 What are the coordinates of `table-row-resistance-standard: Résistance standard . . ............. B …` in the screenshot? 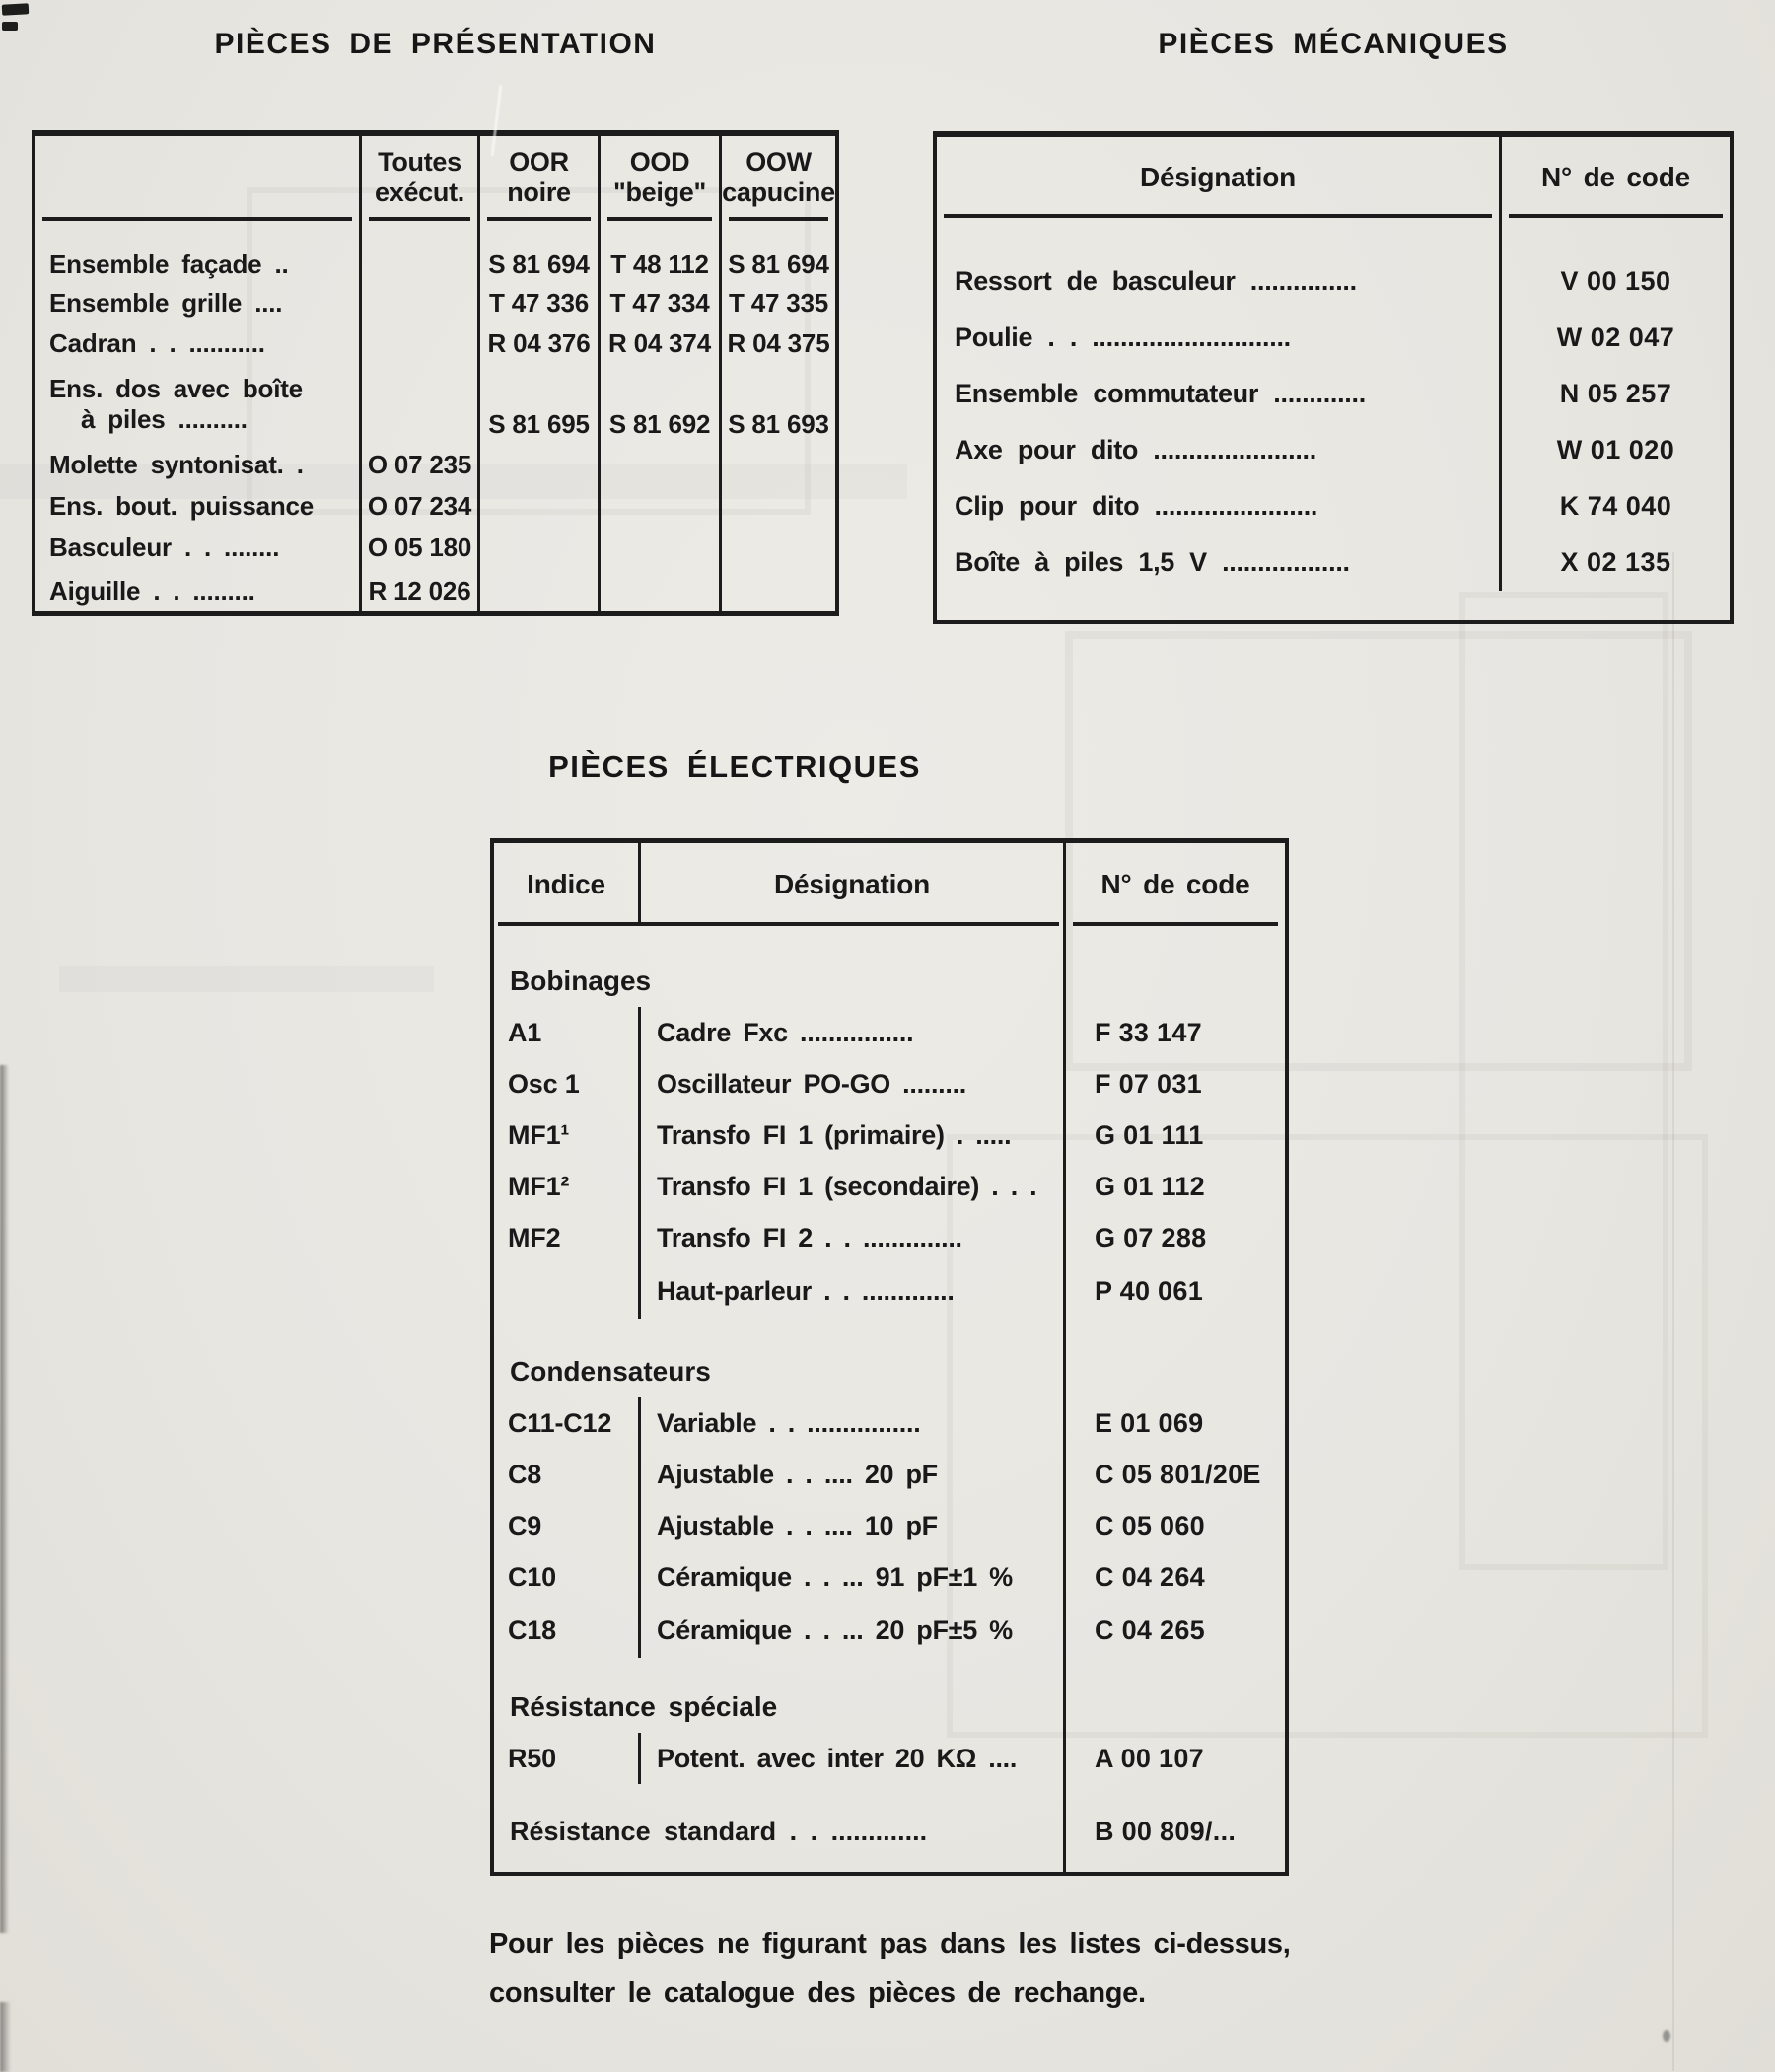 It's located at (889, 1831).